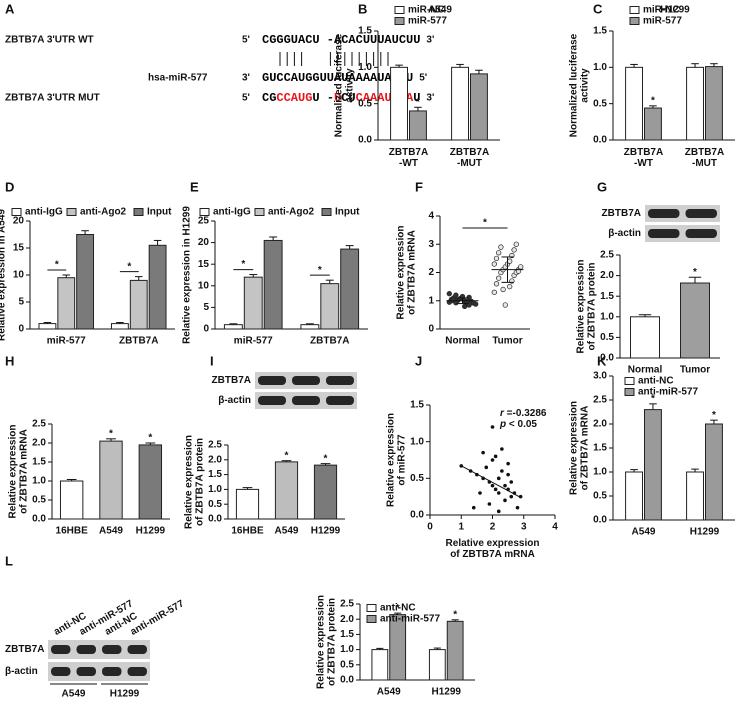  I want to click on x-tick-label: Normal, so click(645, 370).